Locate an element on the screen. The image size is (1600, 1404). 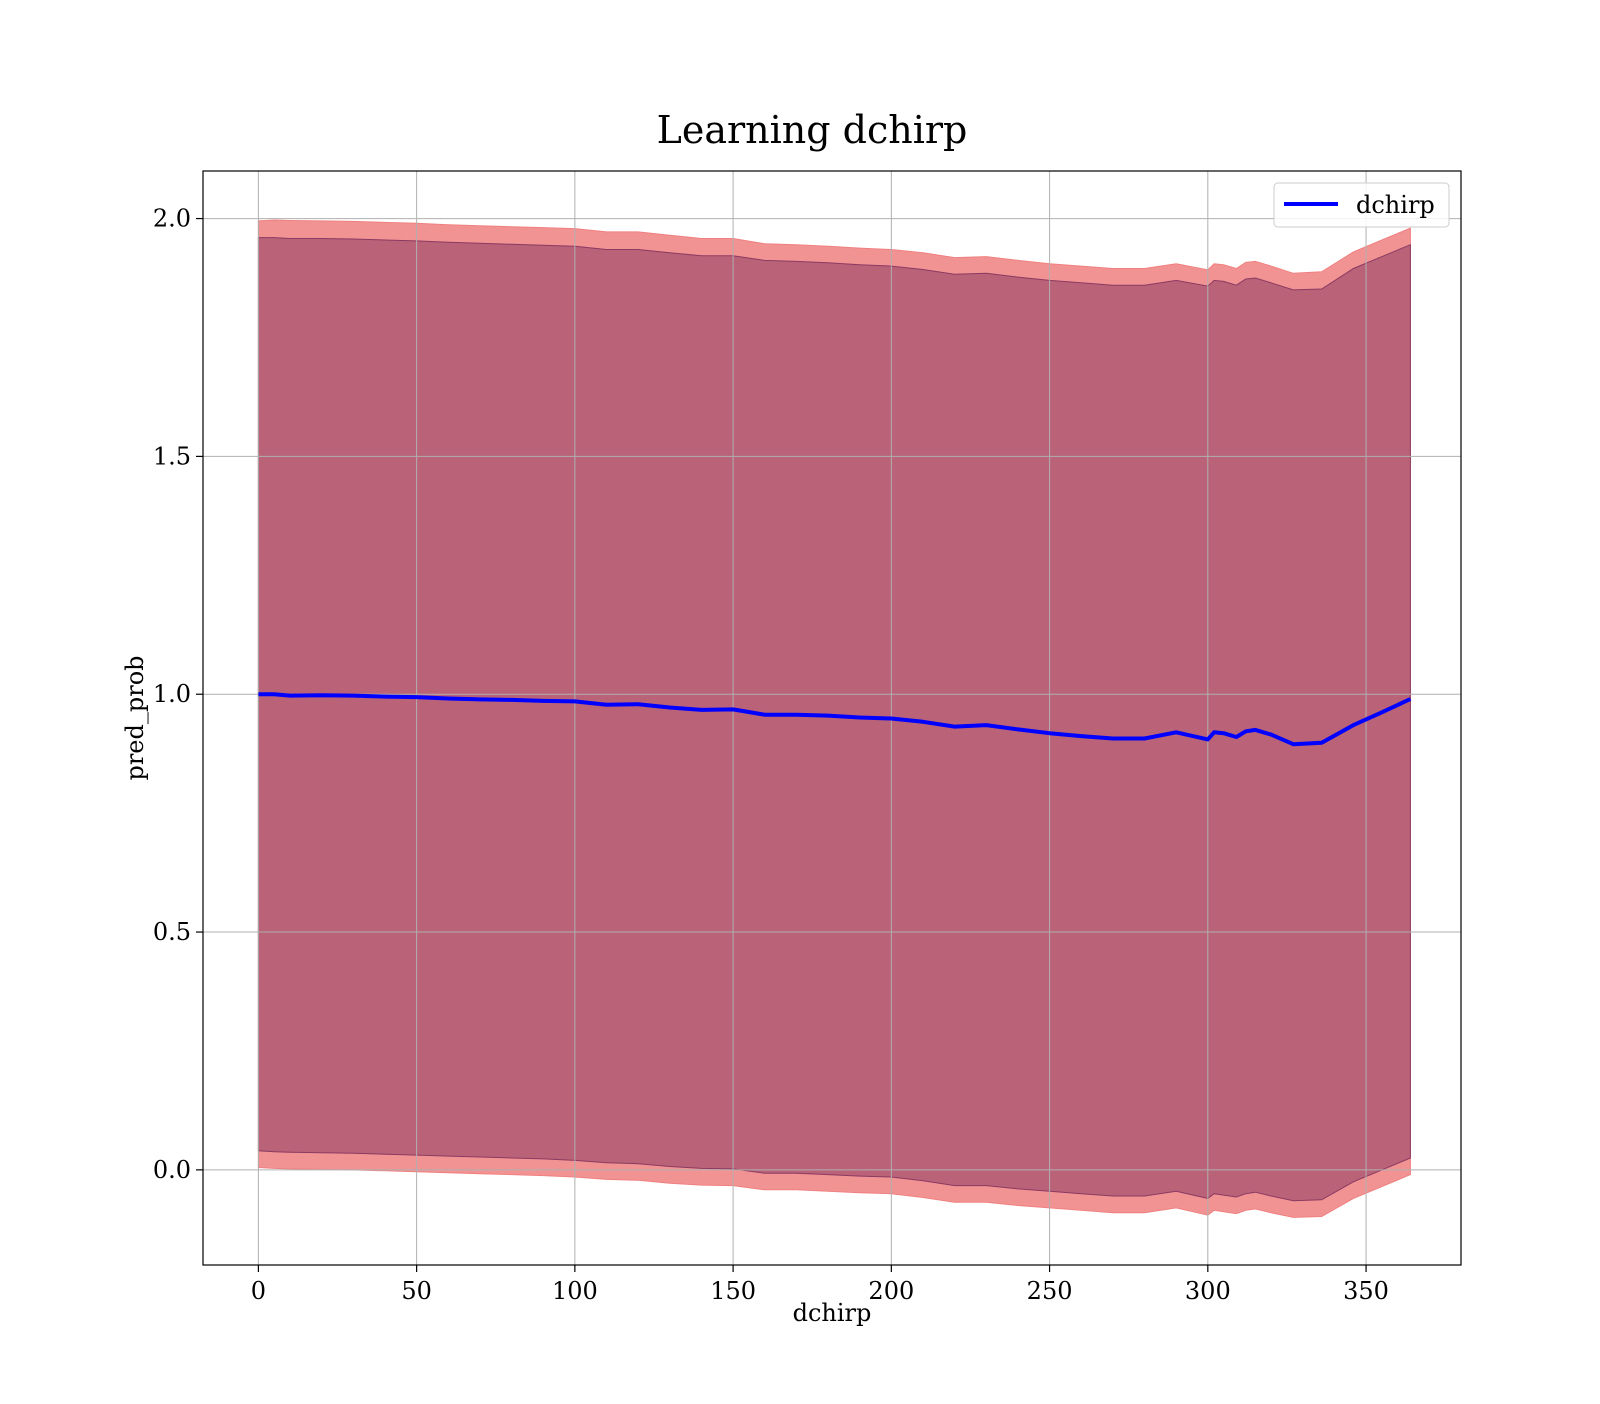
x-tick-label: 350 is located at coordinates (1366, 1291).